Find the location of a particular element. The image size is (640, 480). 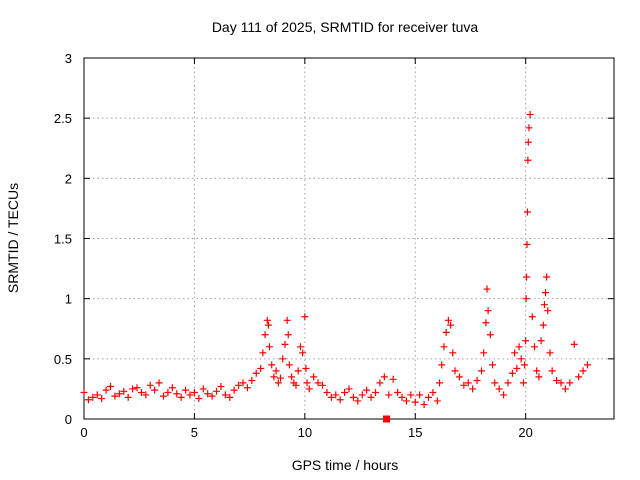

y-tick-label: 0.5 is located at coordinates (63, 359).